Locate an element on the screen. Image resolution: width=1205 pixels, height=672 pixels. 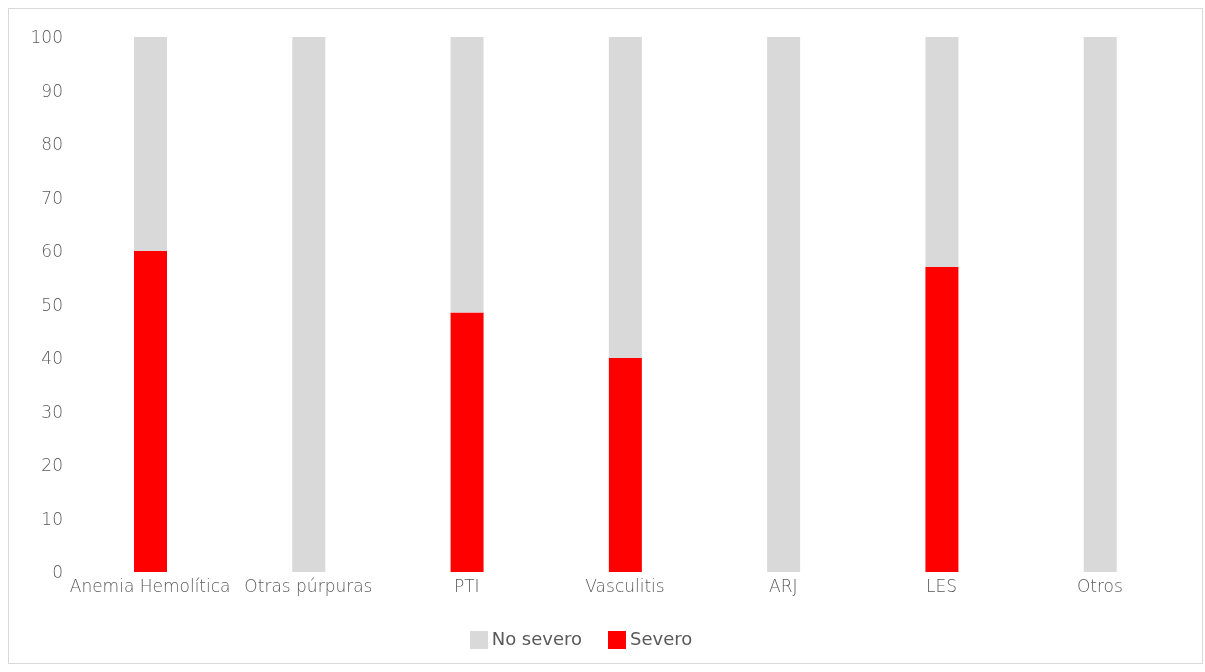
y-tick-label: 90 is located at coordinates (52, 90).